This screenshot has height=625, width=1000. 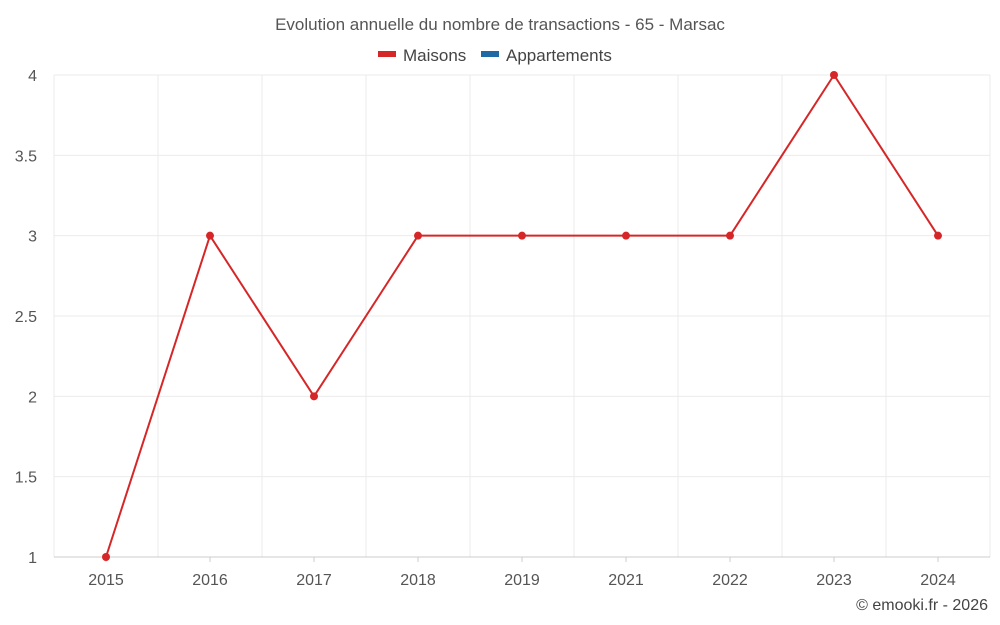 What do you see at coordinates (834, 580) in the screenshot?
I see `x-tick-label: 2023` at bounding box center [834, 580].